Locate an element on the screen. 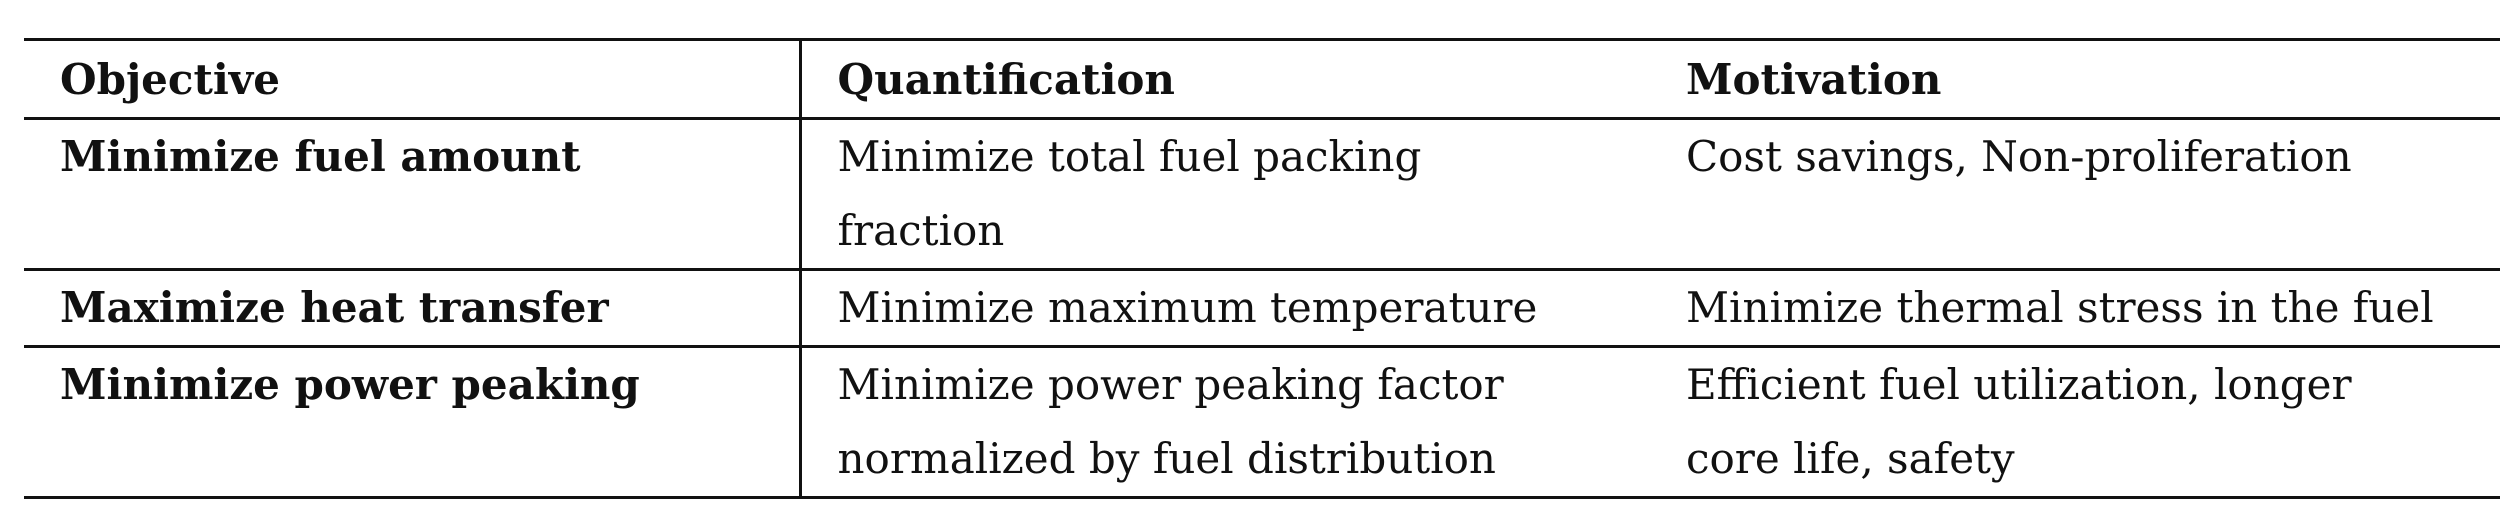 Image resolution: width=2516 pixels, height=516 pixels. motivation-line-1: Minimize thermal stress in the fuel is located at coordinates (2060, 307).